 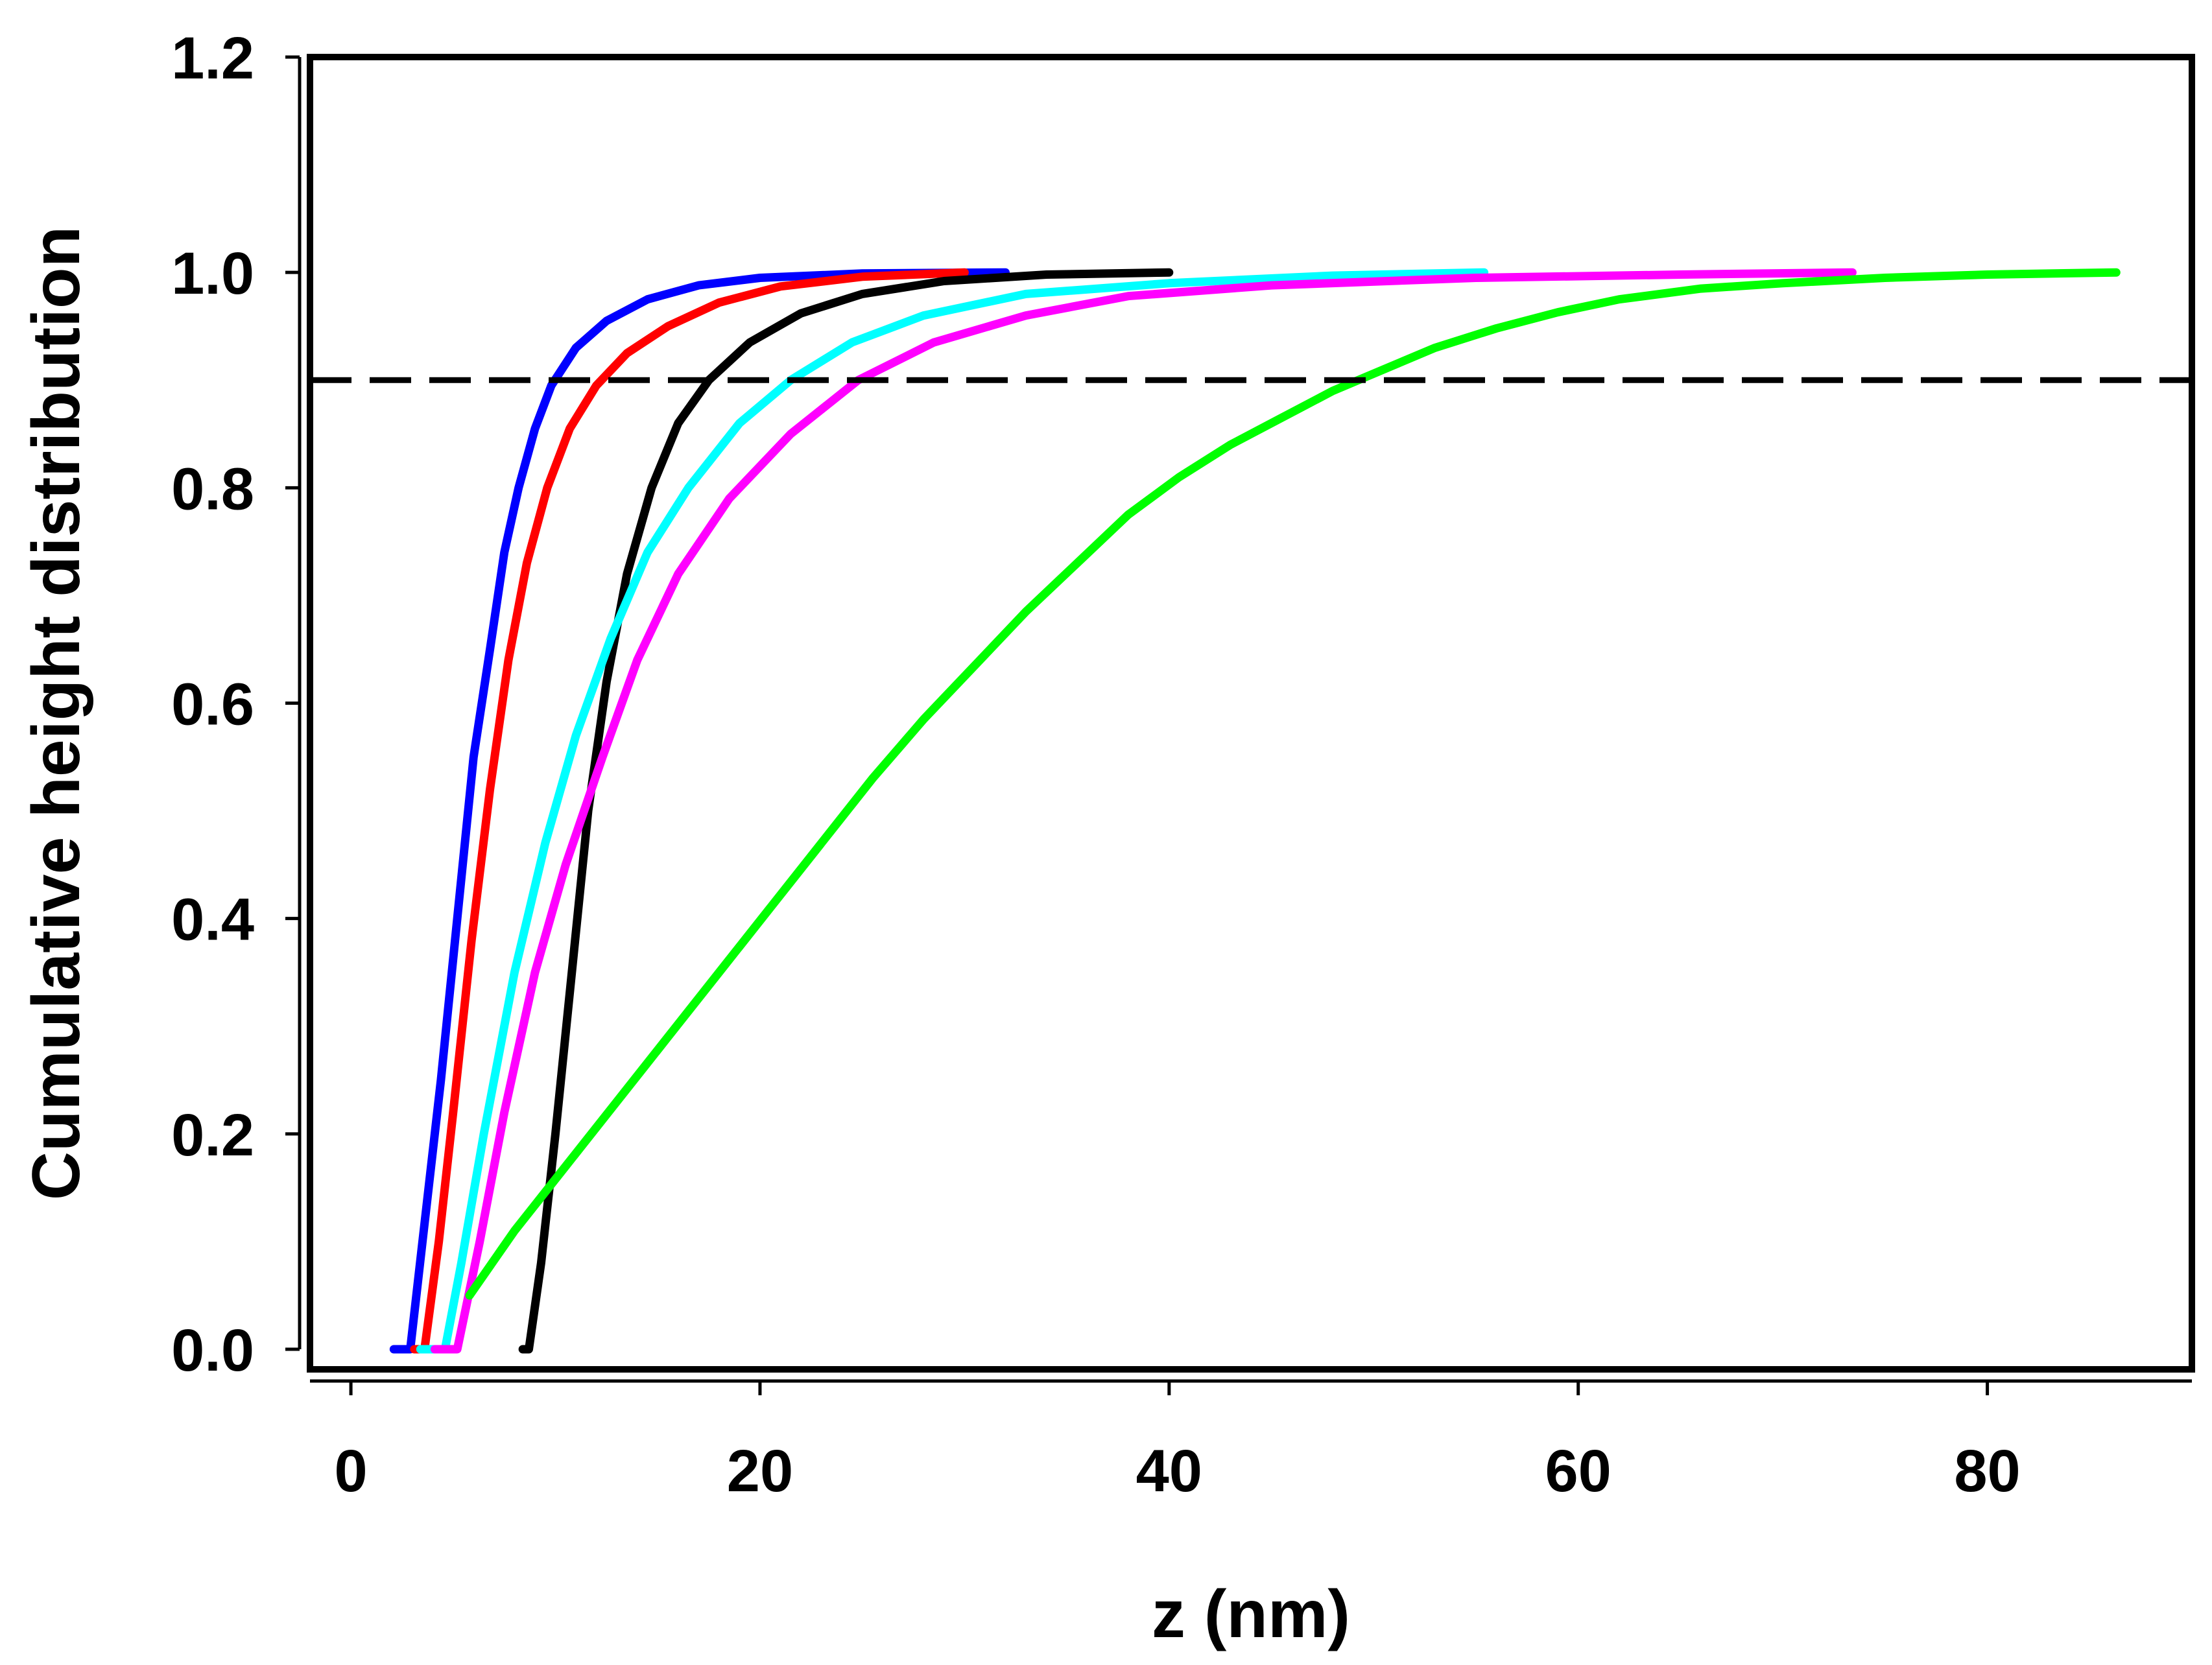 What do you see at coordinates (56, 713) in the screenshot?
I see `y-axis-title: Cumulative height distribution` at bounding box center [56, 713].